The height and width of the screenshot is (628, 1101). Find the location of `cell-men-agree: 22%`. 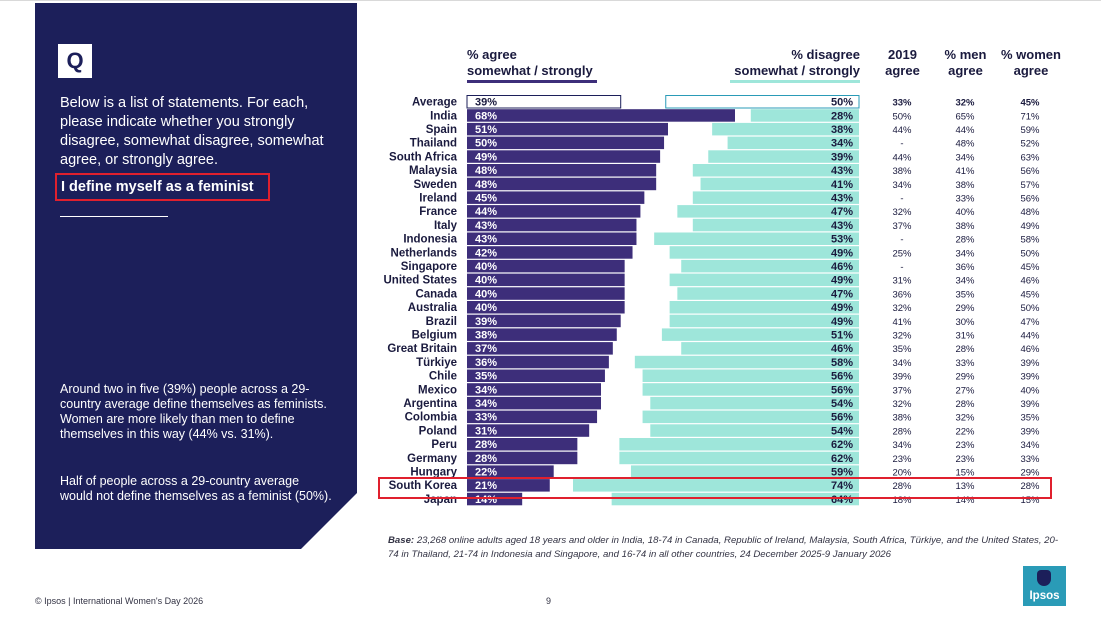

cell-men-agree: 22% is located at coordinates (965, 431).